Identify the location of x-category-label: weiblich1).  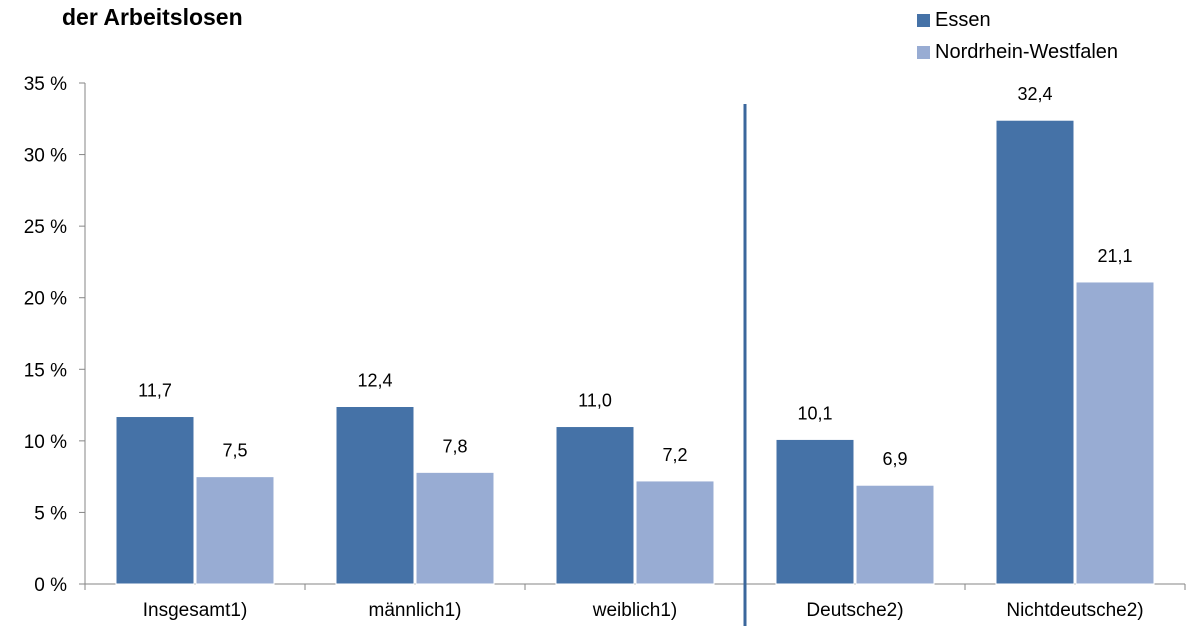
(634, 610).